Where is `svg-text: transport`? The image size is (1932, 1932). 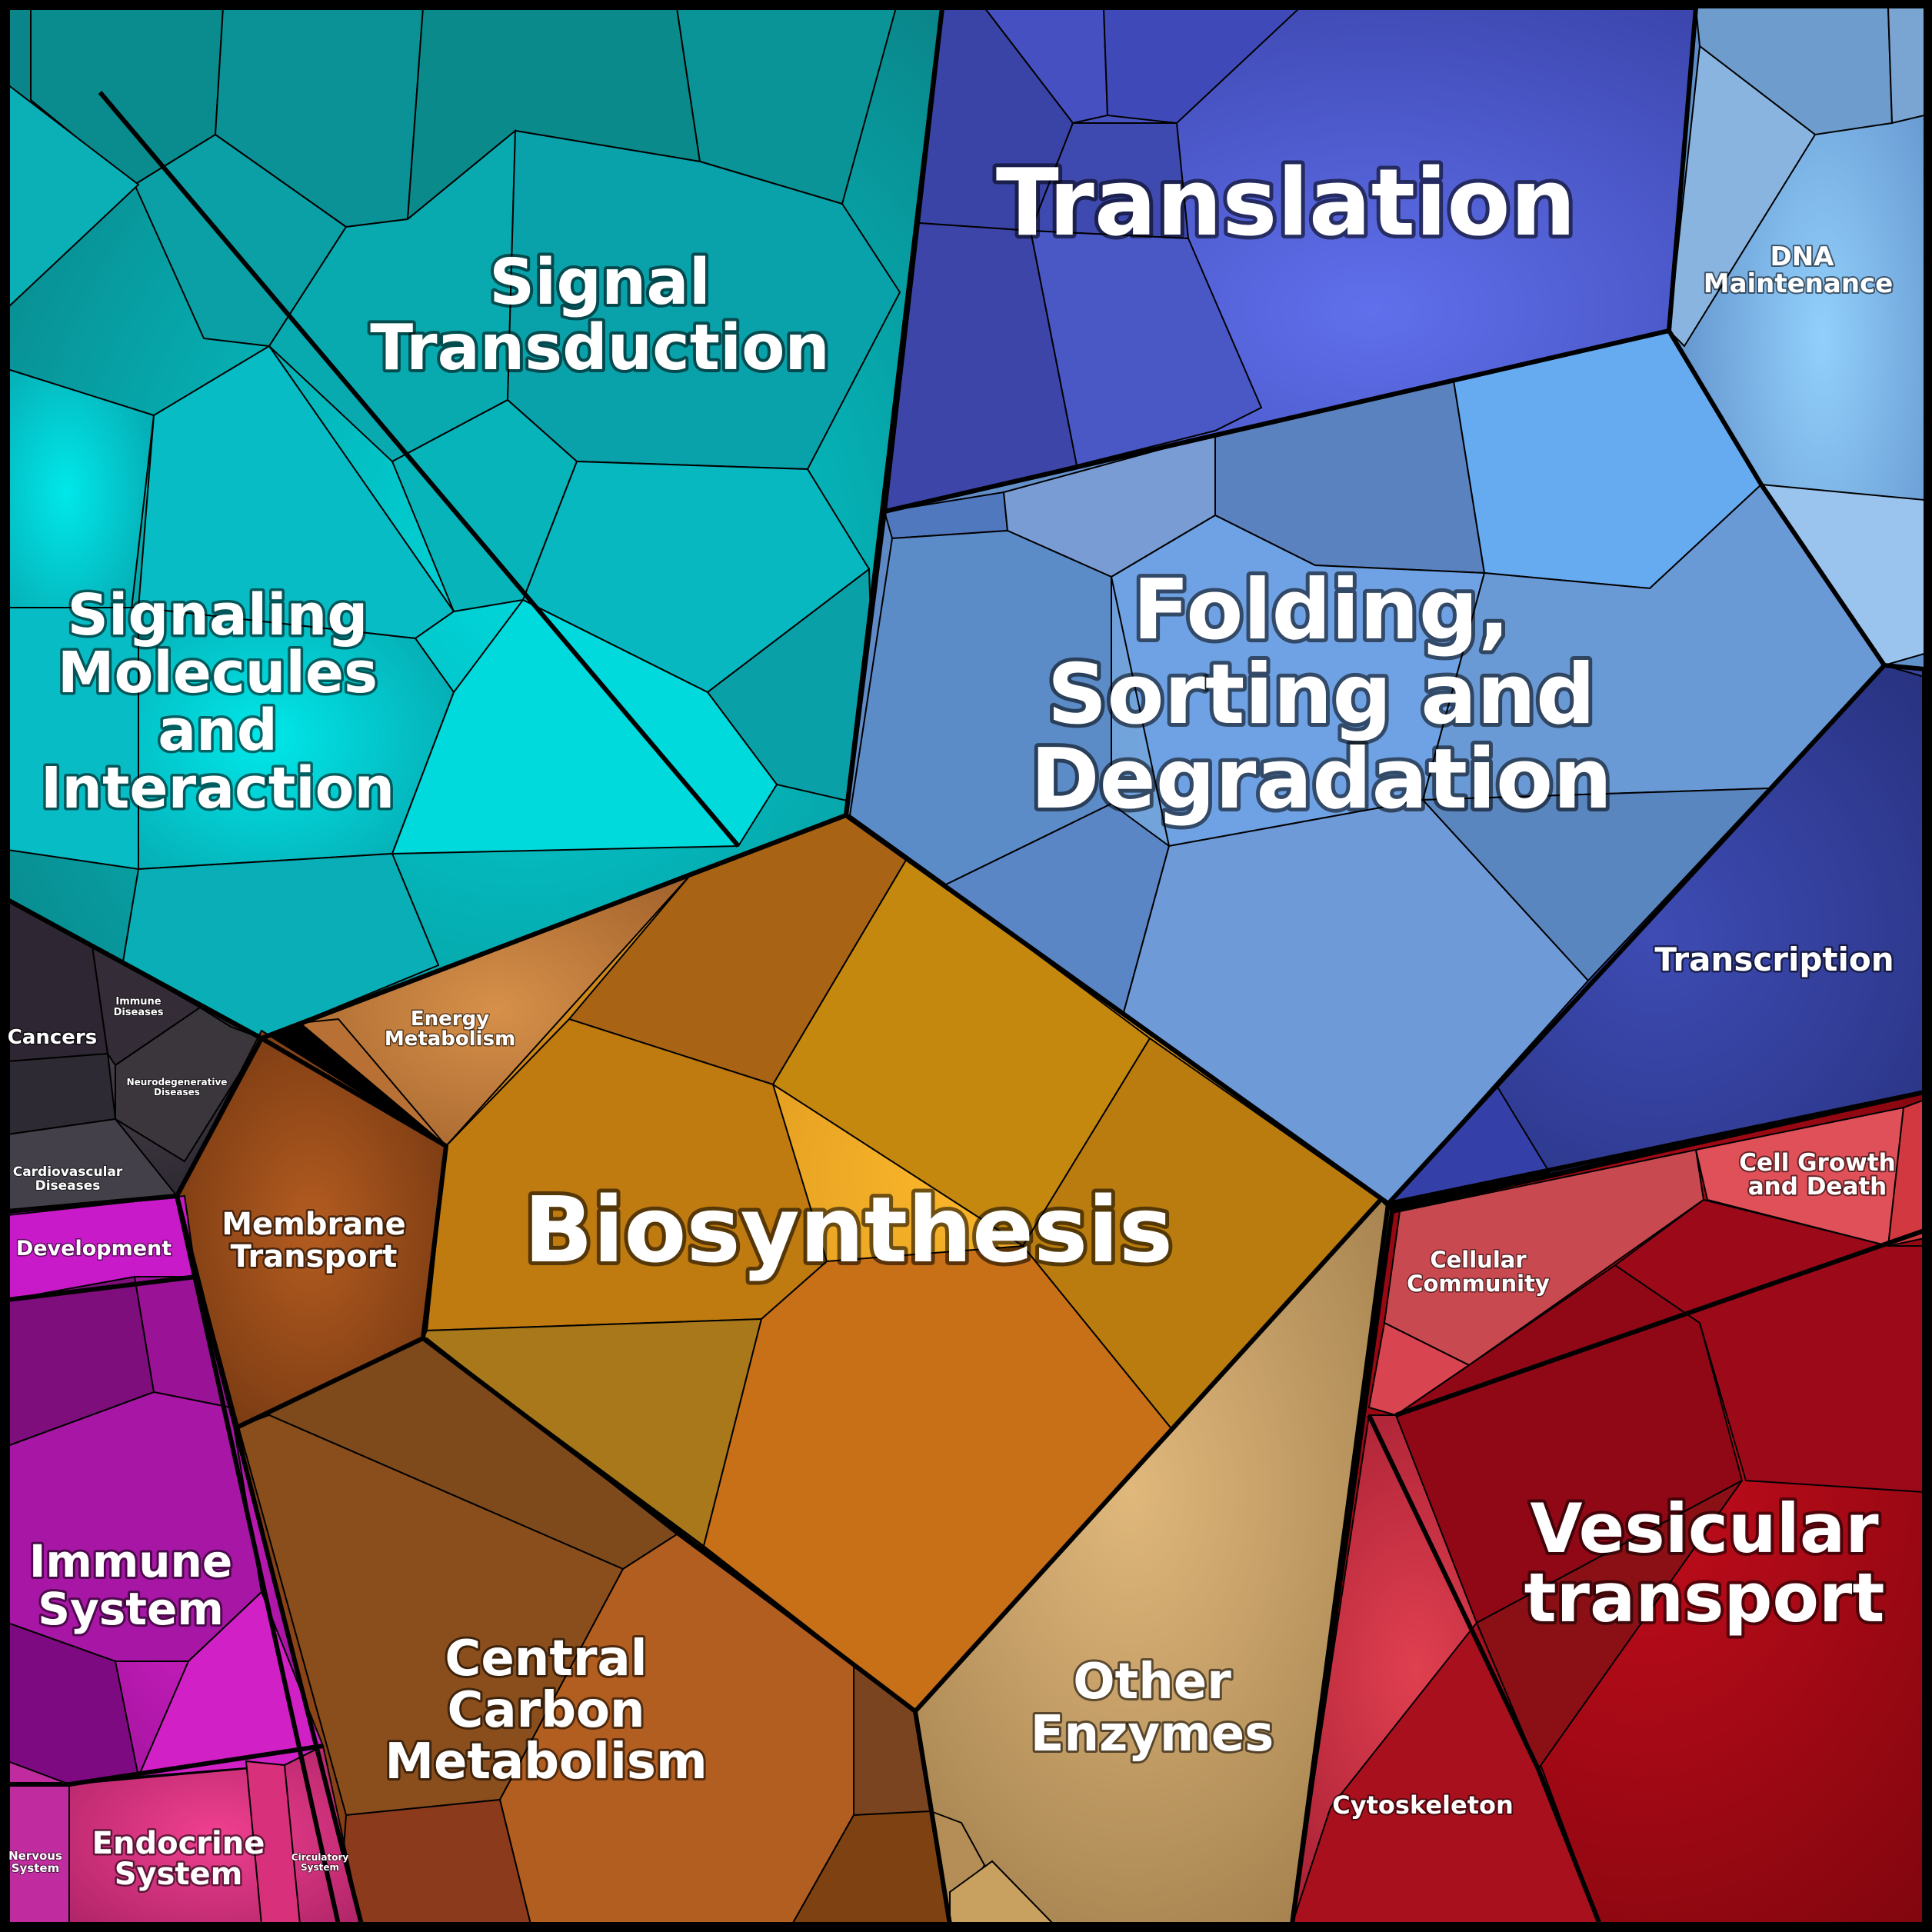
svg-text: transport is located at coordinates (1704, 1597).